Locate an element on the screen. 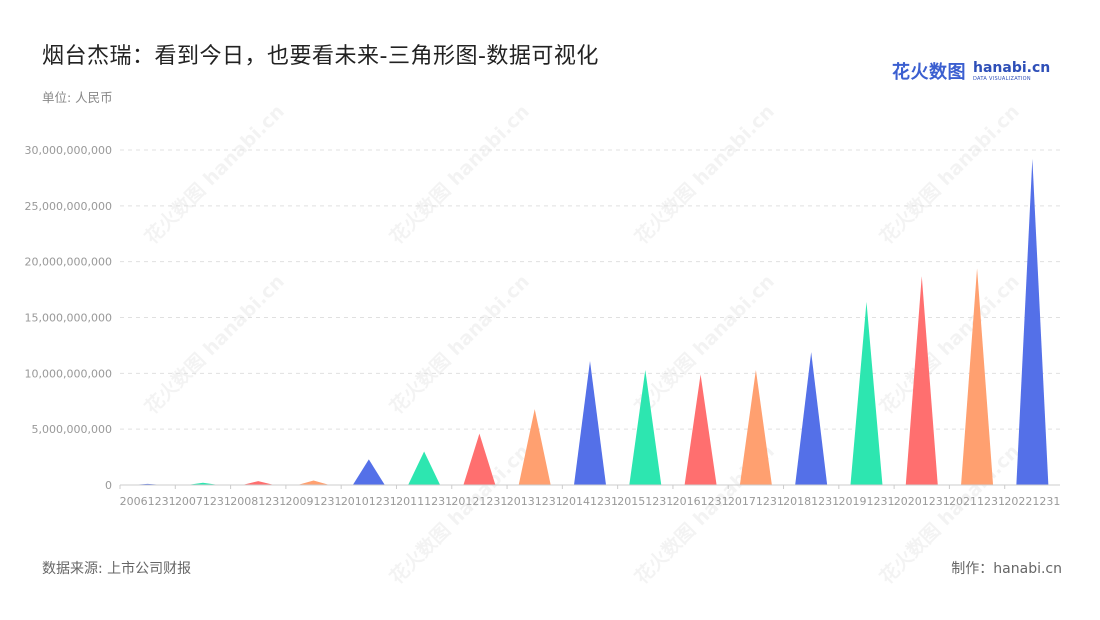  x-tick-label: 20211231 is located at coordinates (977, 501).